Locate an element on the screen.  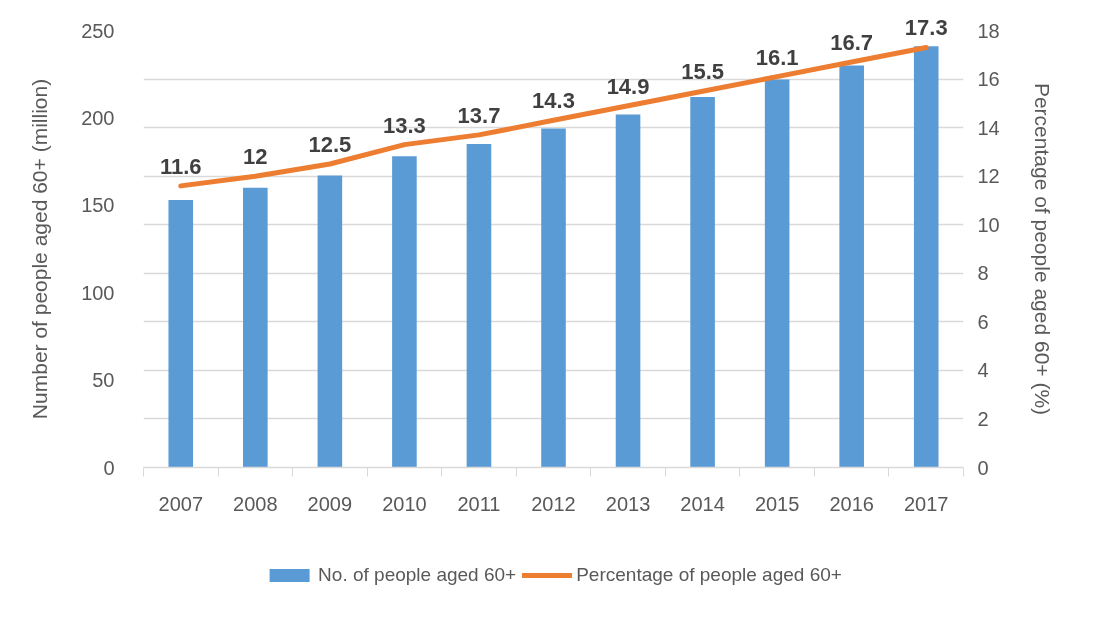
y2-tick-label: 10 is located at coordinates (988, 224).